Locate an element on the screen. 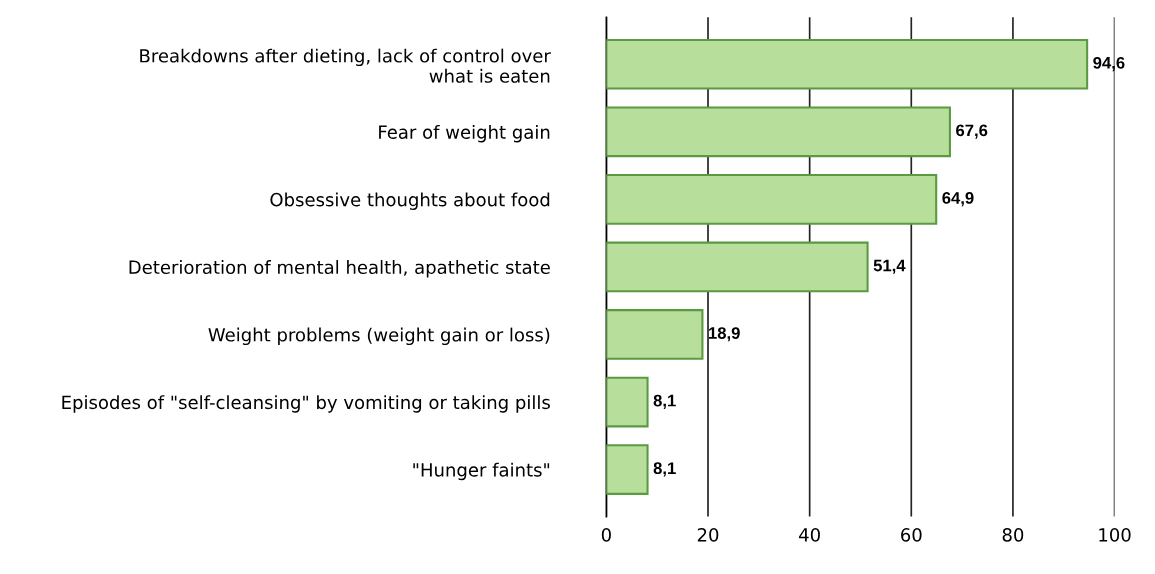 The image size is (1155, 574). x-tick-label: 40 is located at coordinates (809, 535).